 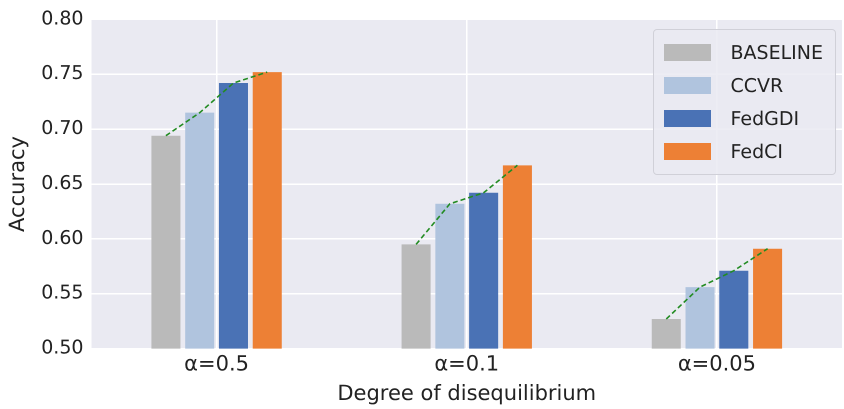 What do you see at coordinates (466, 392) in the screenshot?
I see `x-axis-title: Degree of disequilibrium` at bounding box center [466, 392].